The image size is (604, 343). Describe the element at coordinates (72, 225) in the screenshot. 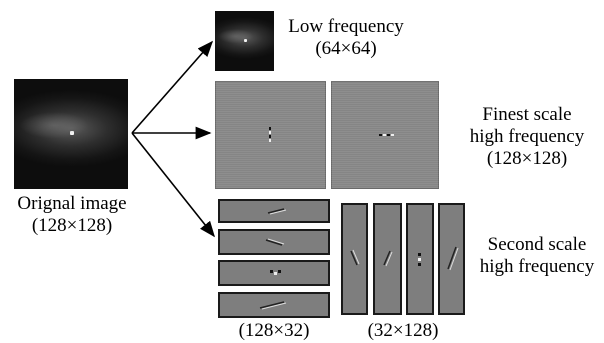

I see `original-label-size: (128×128)` at that location.